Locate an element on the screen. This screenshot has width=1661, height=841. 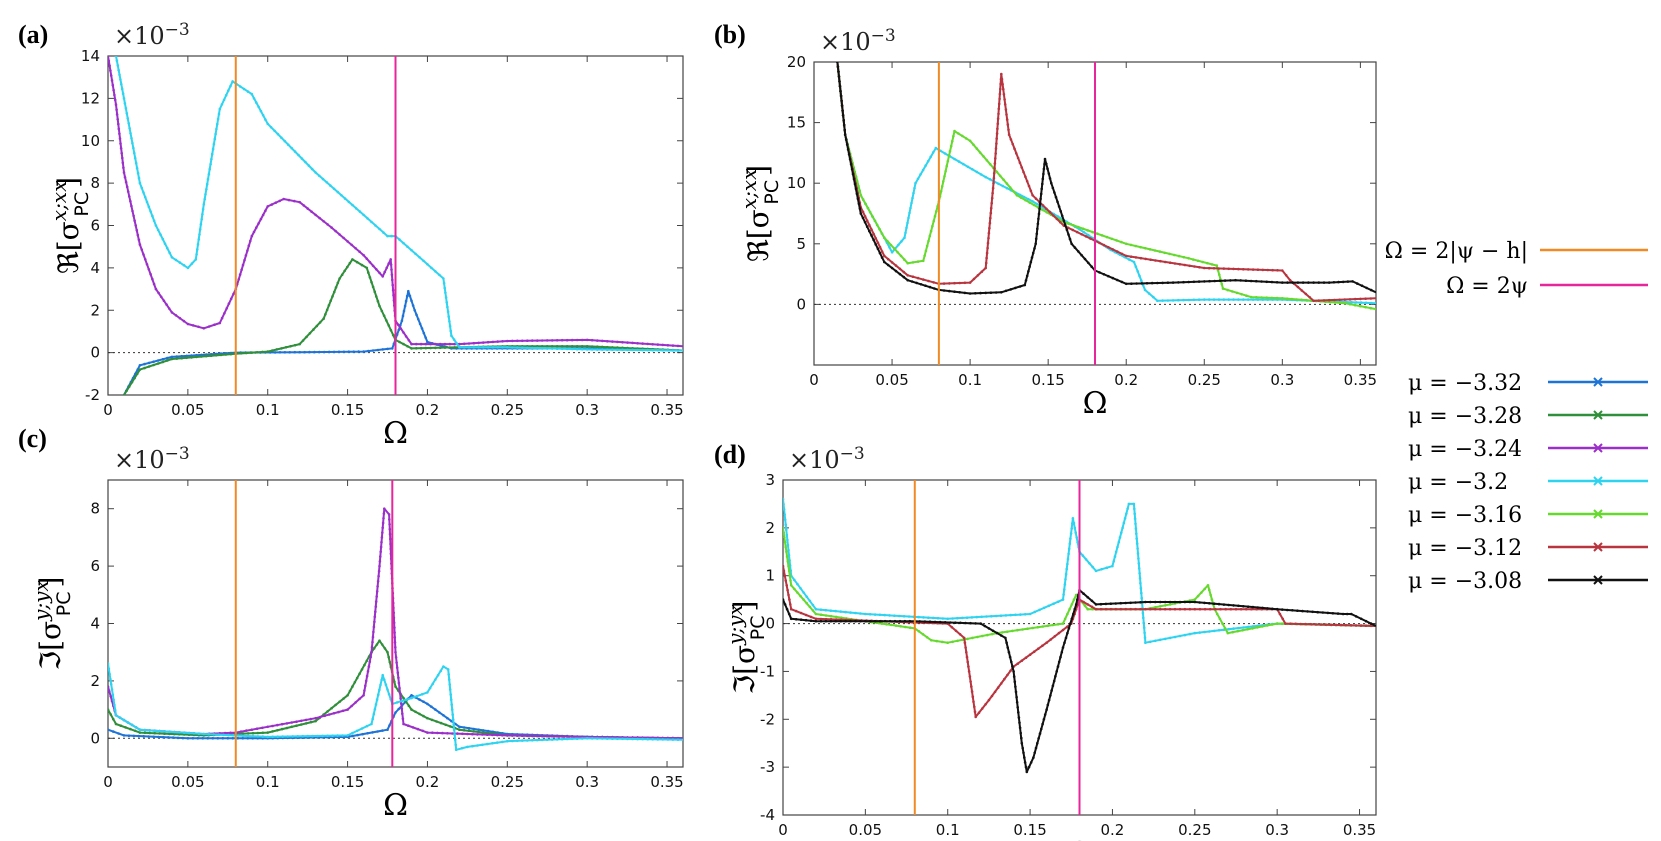
y-tick-label: 2 is located at coordinates (770, 528).